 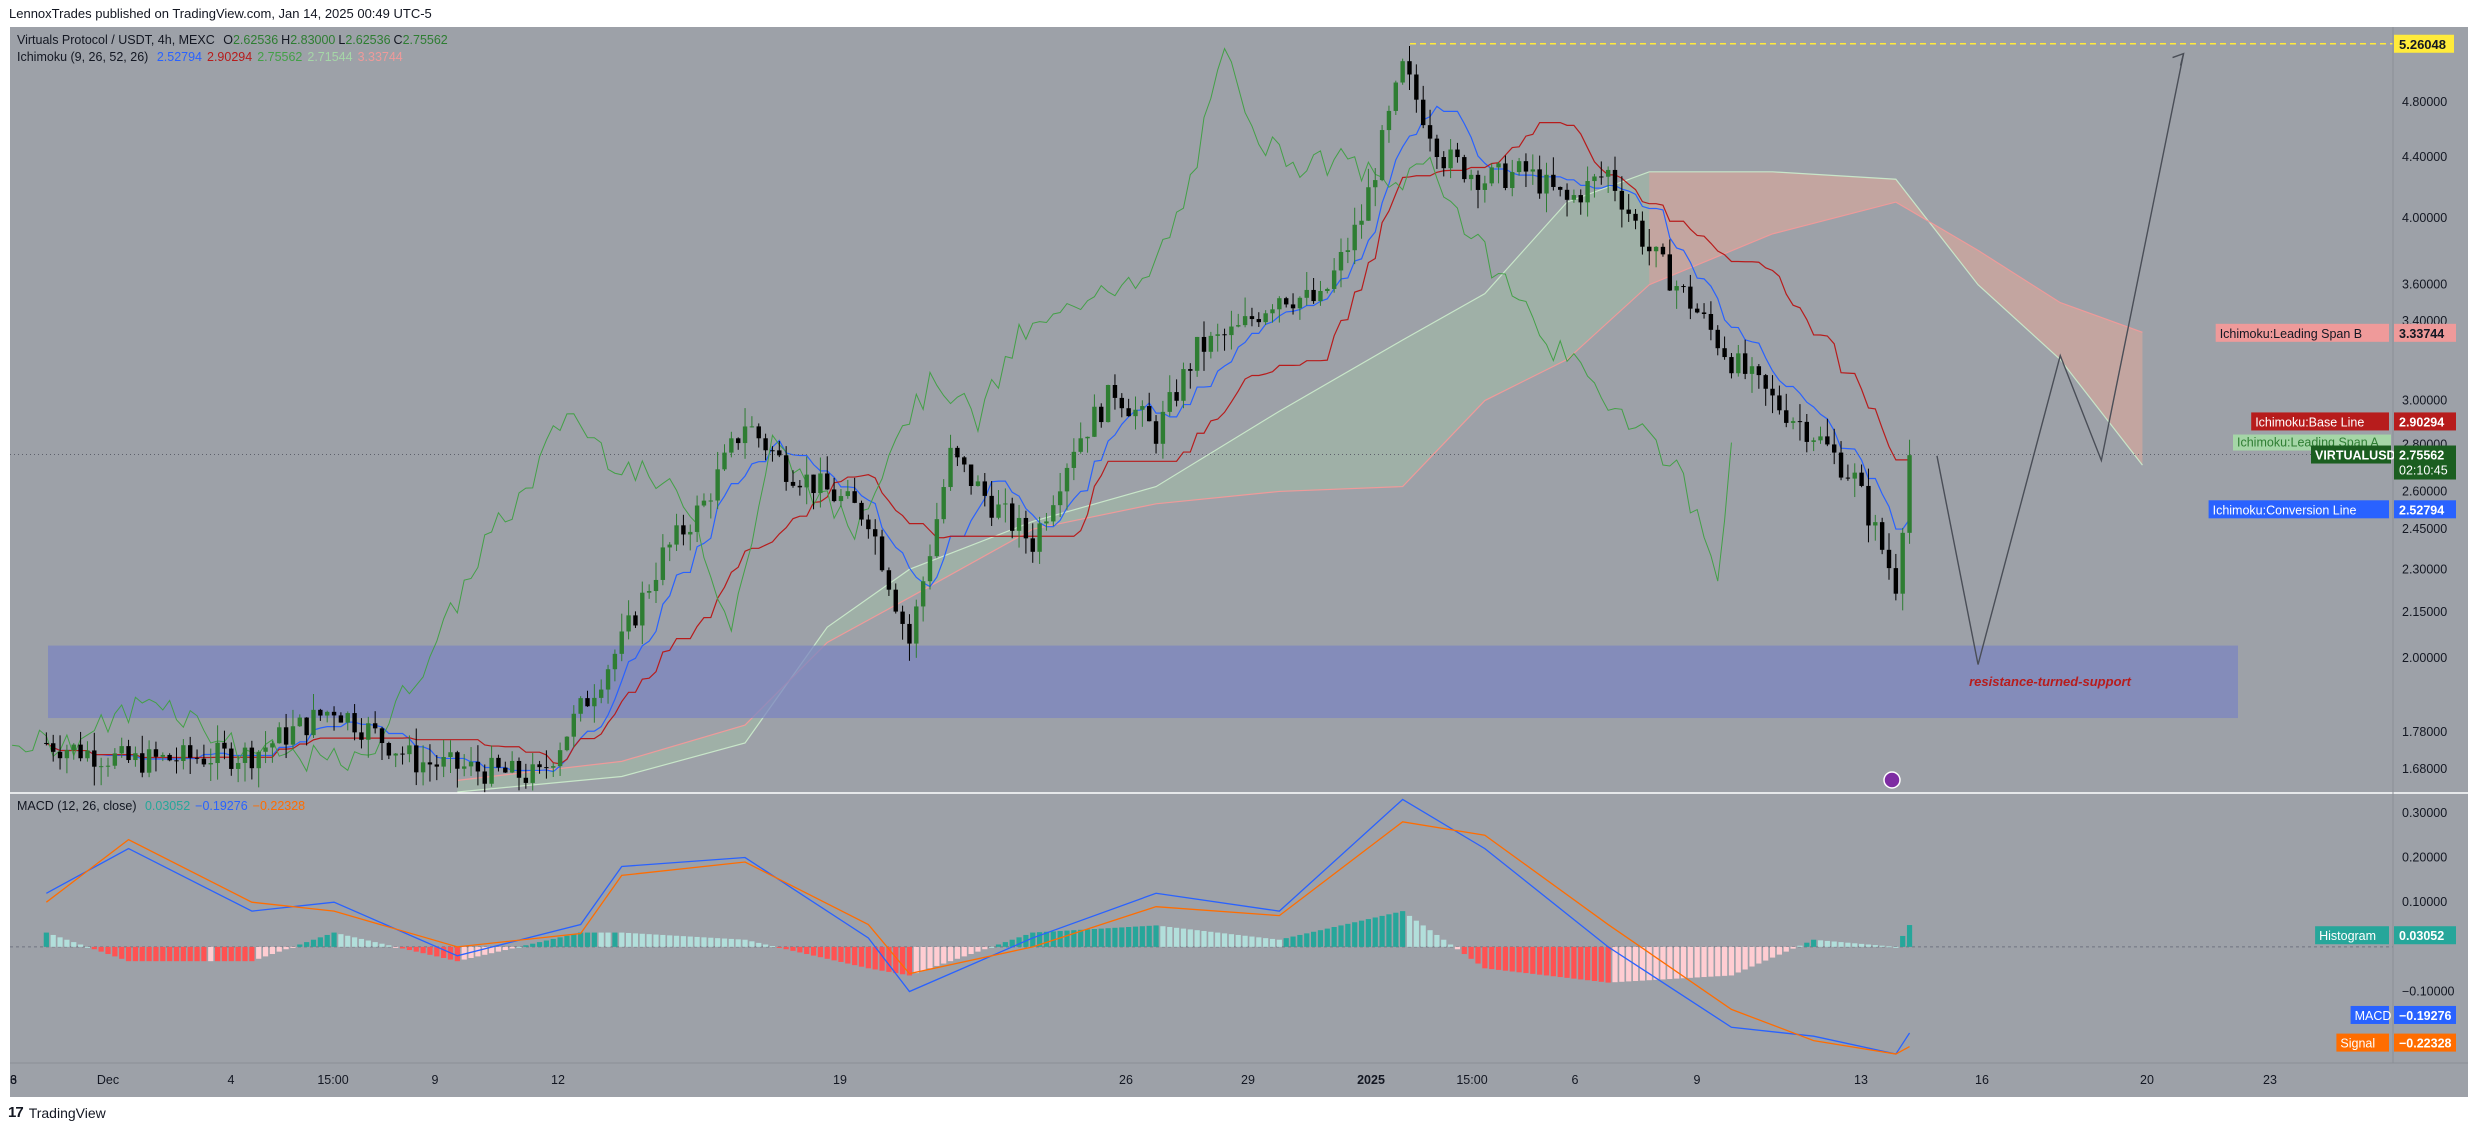 What do you see at coordinates (221, 806) in the screenshot?
I see `macd-value-1: −0.19276` at bounding box center [221, 806].